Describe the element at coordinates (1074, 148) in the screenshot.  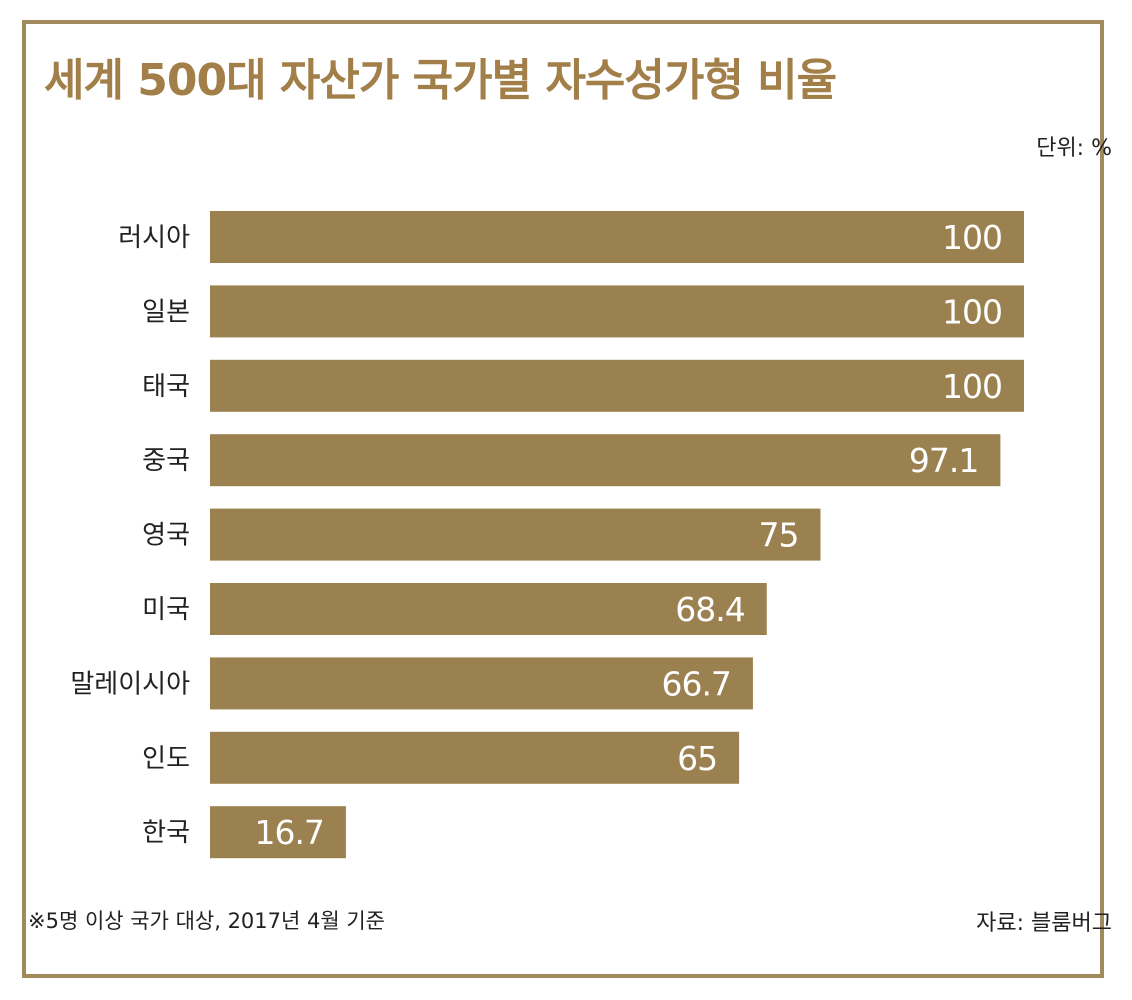
I see `unit-label: 단위: %` at that location.